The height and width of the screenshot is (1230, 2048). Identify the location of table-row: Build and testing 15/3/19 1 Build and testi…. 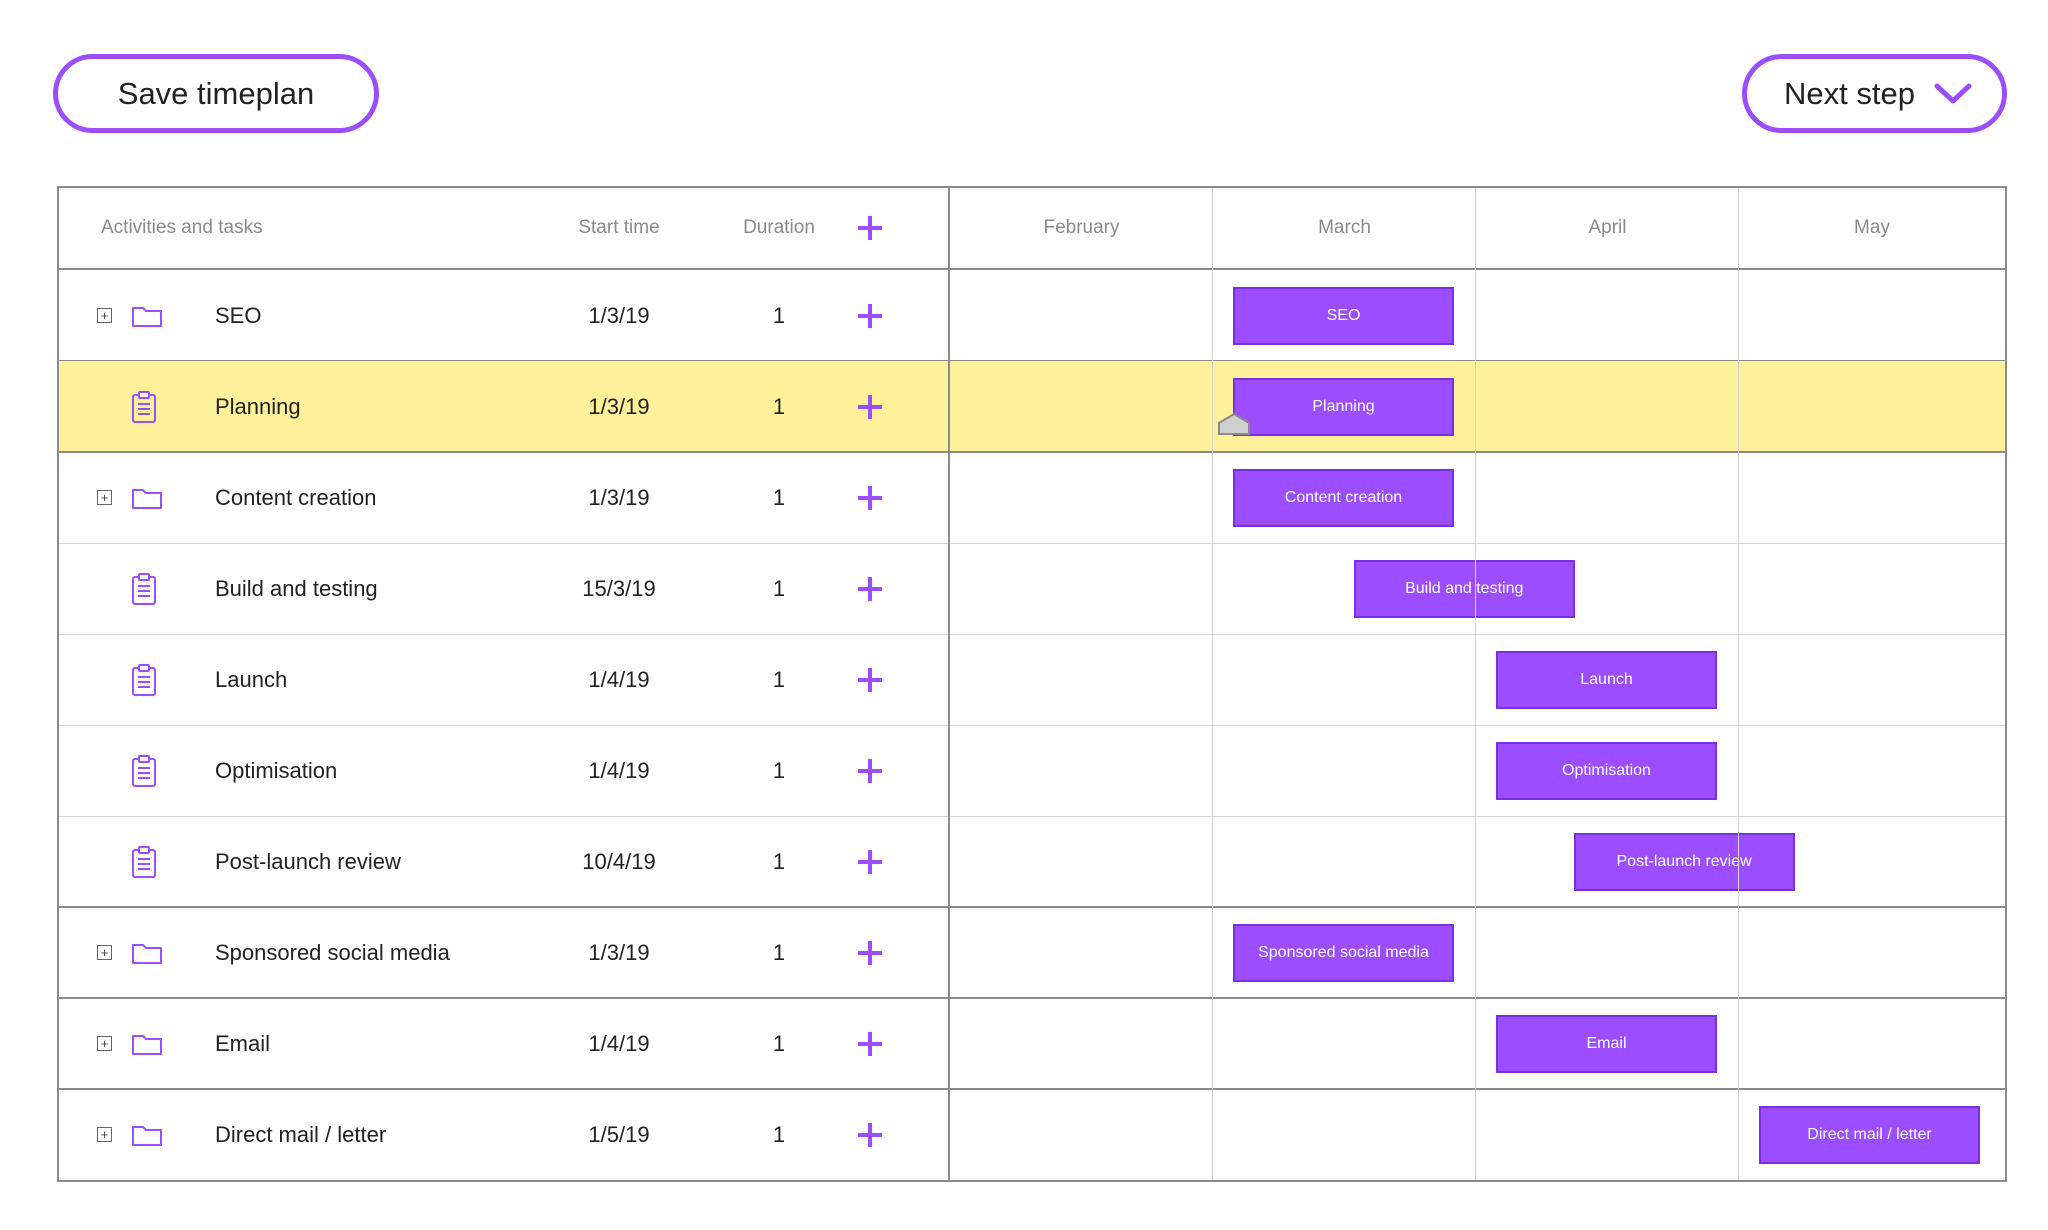
(1032, 588).